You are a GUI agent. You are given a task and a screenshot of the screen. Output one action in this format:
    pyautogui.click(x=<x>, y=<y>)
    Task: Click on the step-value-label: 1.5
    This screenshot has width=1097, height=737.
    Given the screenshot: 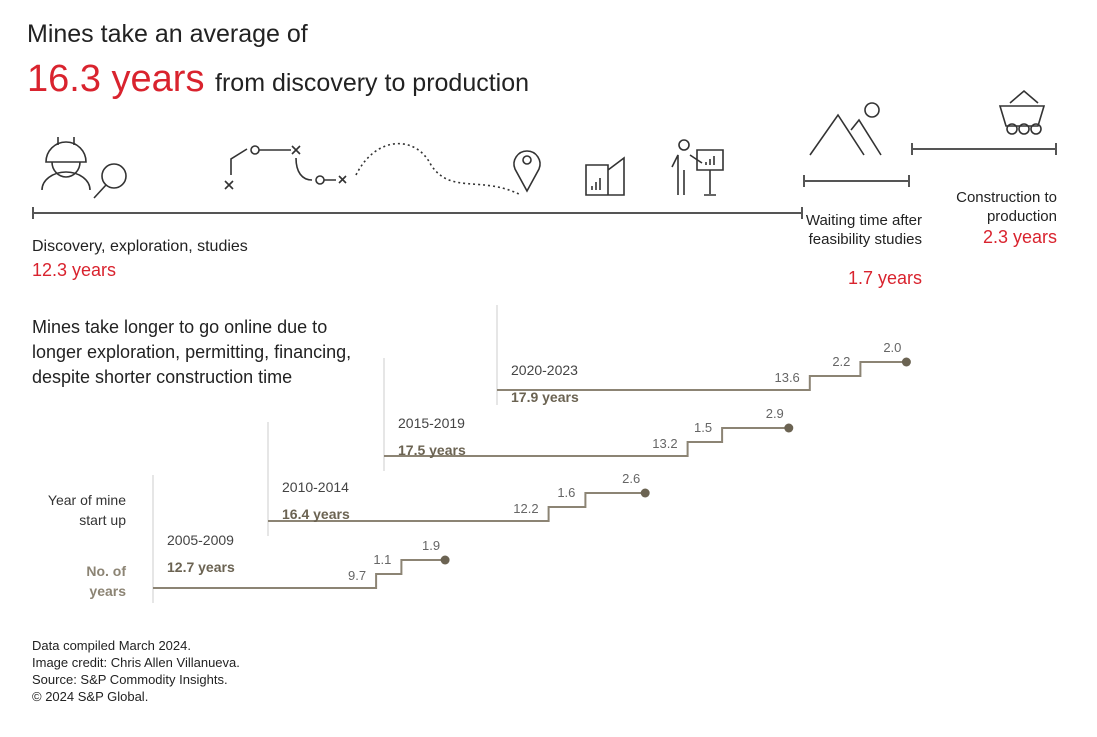 What is the action you would take?
    pyautogui.click(x=703, y=427)
    